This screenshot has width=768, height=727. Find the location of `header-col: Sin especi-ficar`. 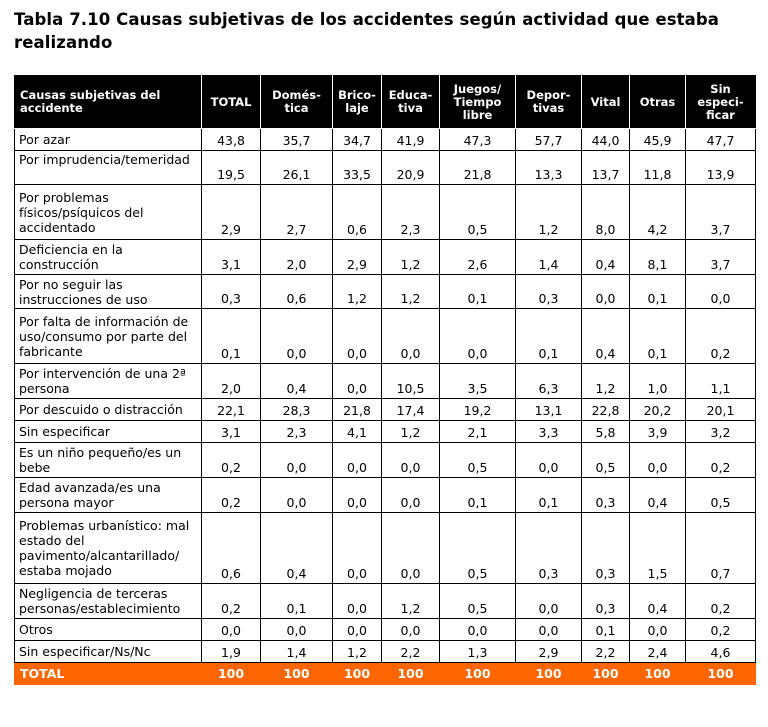

header-col: Sin especi-ficar is located at coordinates (720, 102).